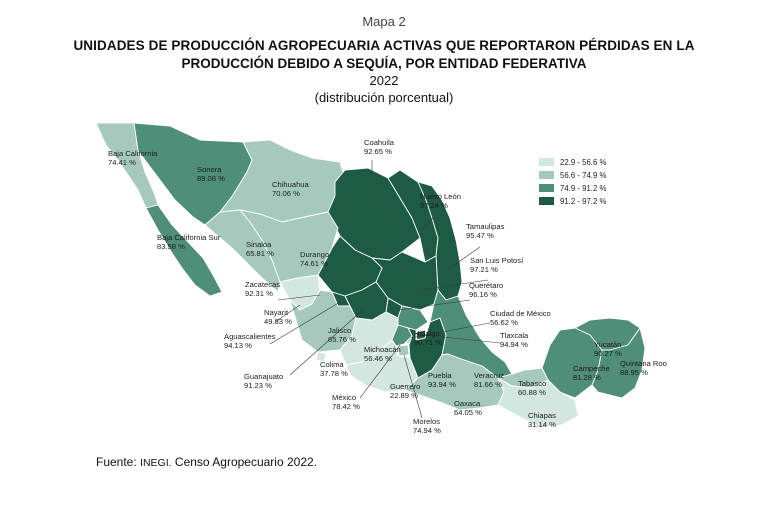  Describe the element at coordinates (427, 430) in the screenshot. I see `state-value-morelos: 74.94 %` at that location.